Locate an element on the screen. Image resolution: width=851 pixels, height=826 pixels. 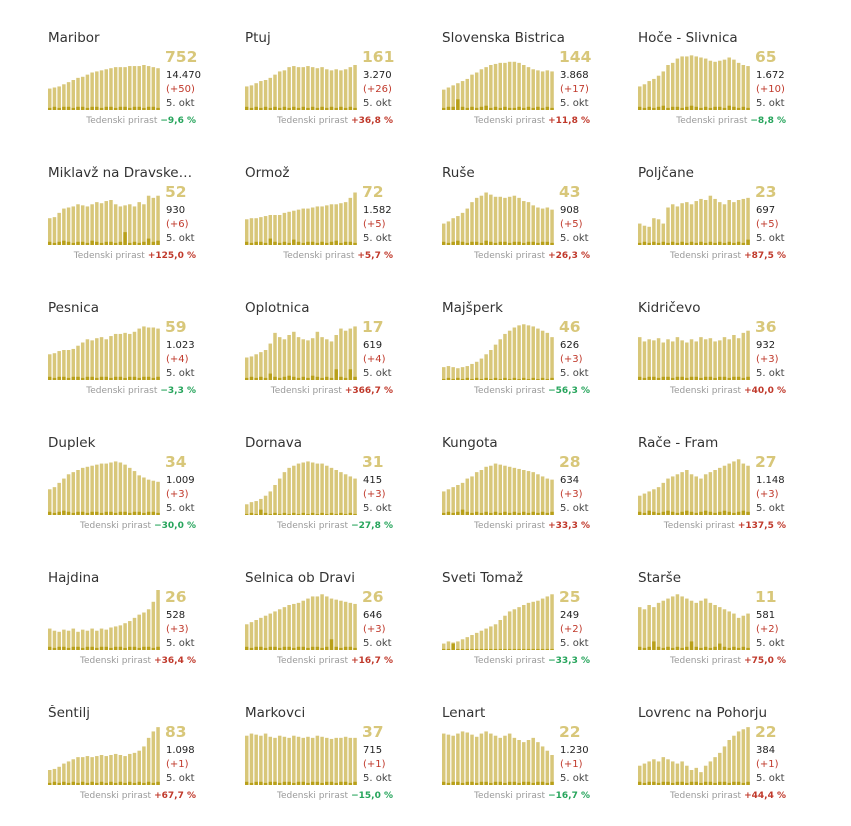
weekly-growth-value: −8,8 % is located at coordinates (768, 121).